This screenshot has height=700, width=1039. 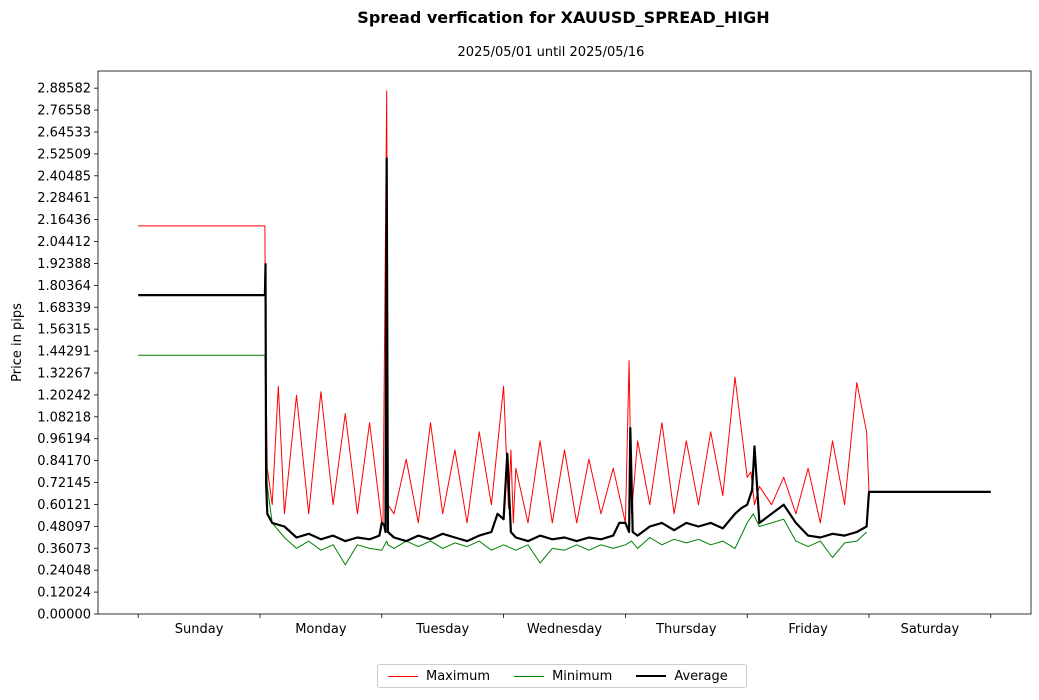 What do you see at coordinates (64, 89) in the screenshot?
I see `y-tick-label: 2.88582` at bounding box center [64, 89].